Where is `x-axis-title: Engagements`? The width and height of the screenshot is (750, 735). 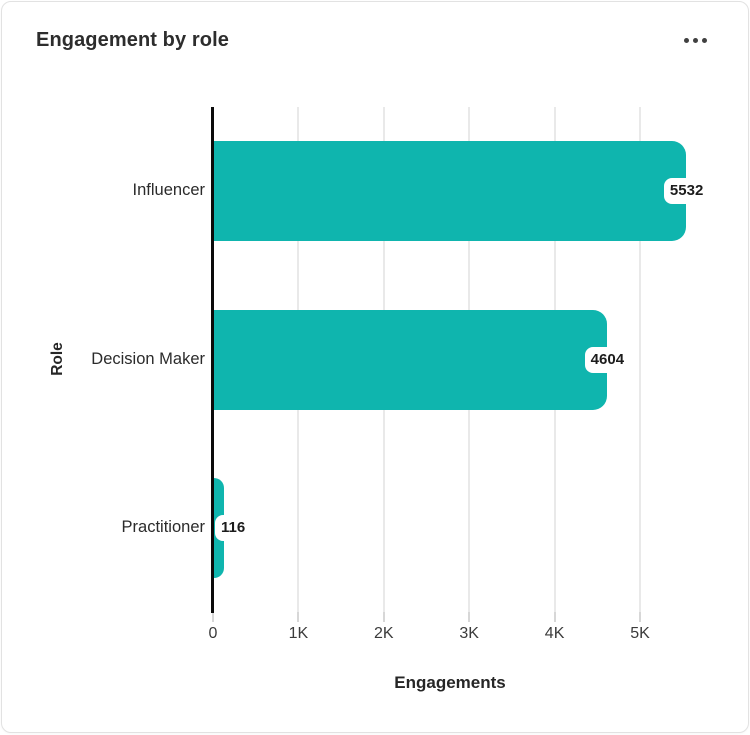 x-axis-title: Engagements is located at coordinates (450, 682).